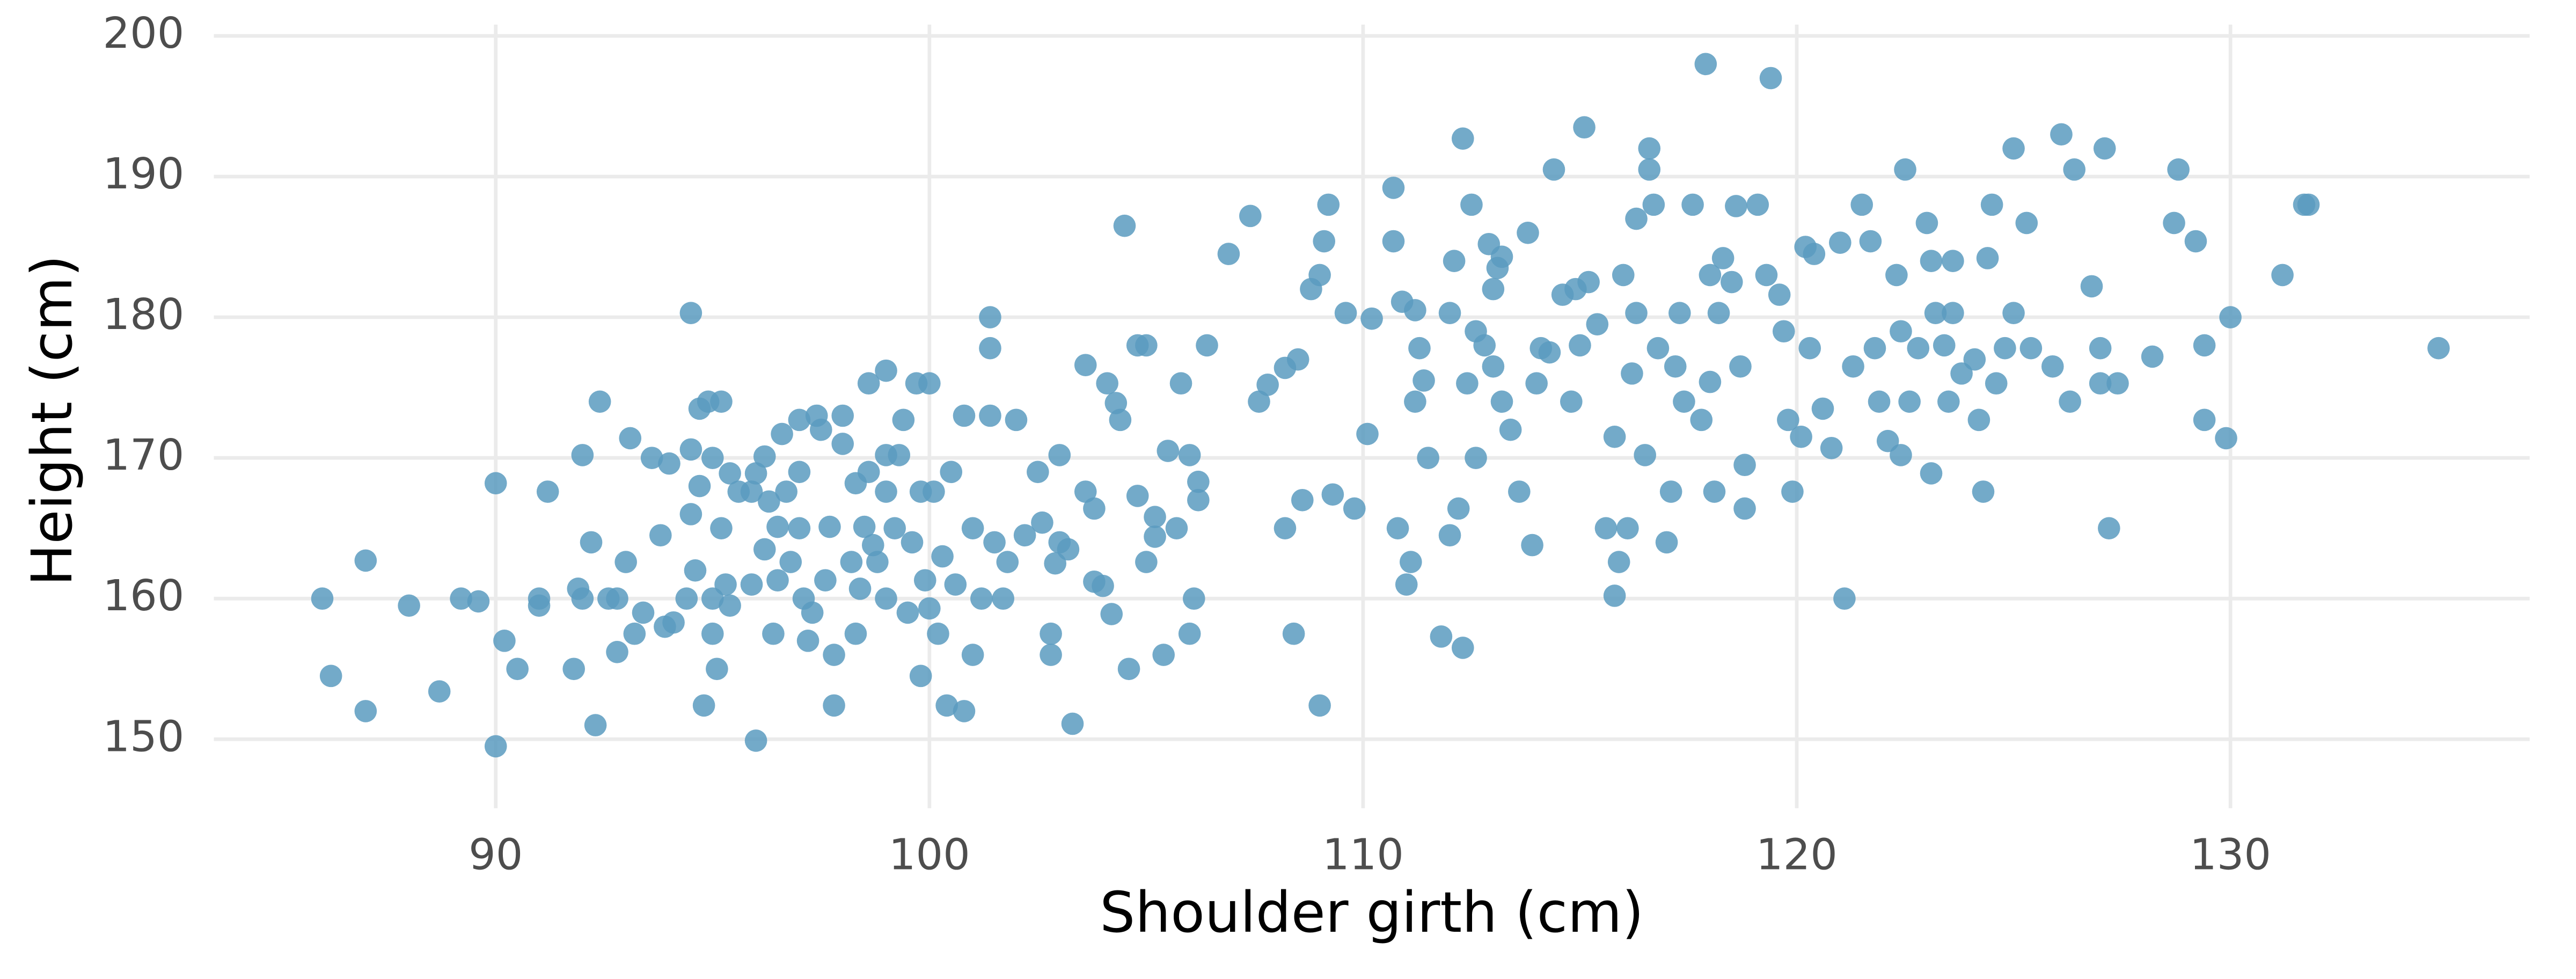 This screenshot has width=2576, height=979. What do you see at coordinates (1797, 854) in the screenshot?
I see `x-tick-label: 120` at bounding box center [1797, 854].